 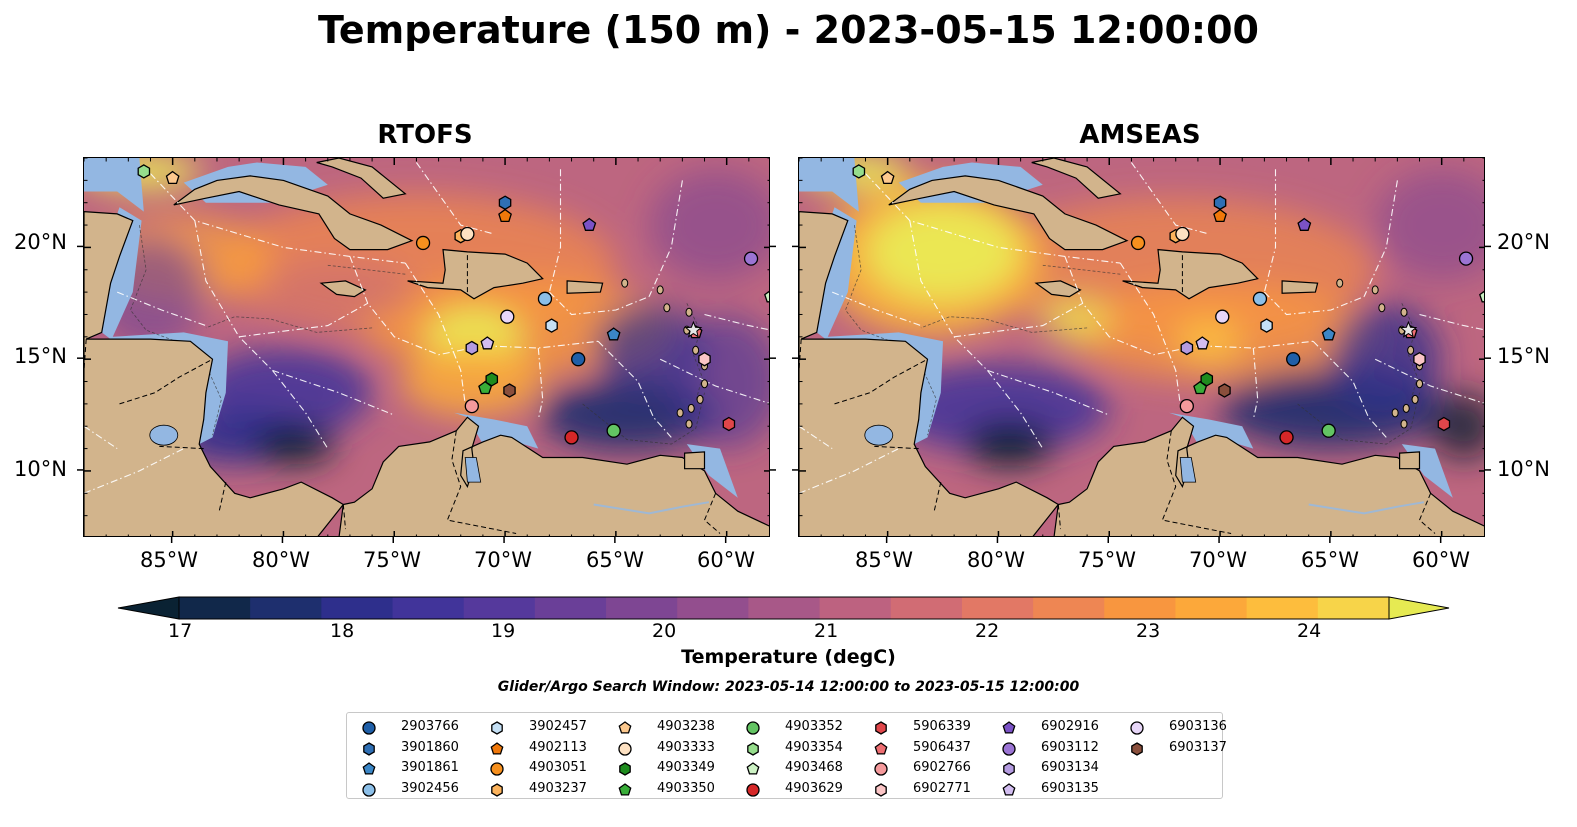 I want to click on land-southAmerica, so click(x=553, y=476).